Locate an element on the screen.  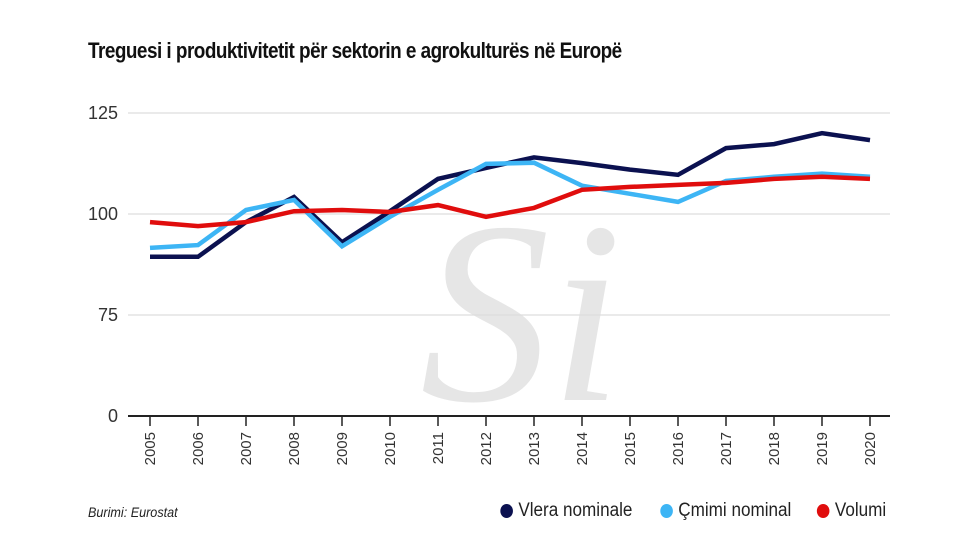
x-tick-label: 2011 is located at coordinates (438, 448).